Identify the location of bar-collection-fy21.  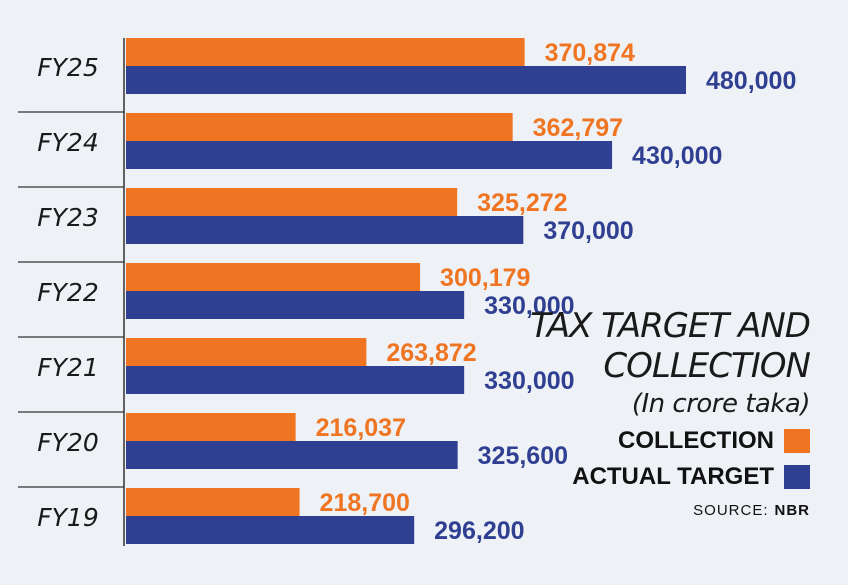
(246, 352).